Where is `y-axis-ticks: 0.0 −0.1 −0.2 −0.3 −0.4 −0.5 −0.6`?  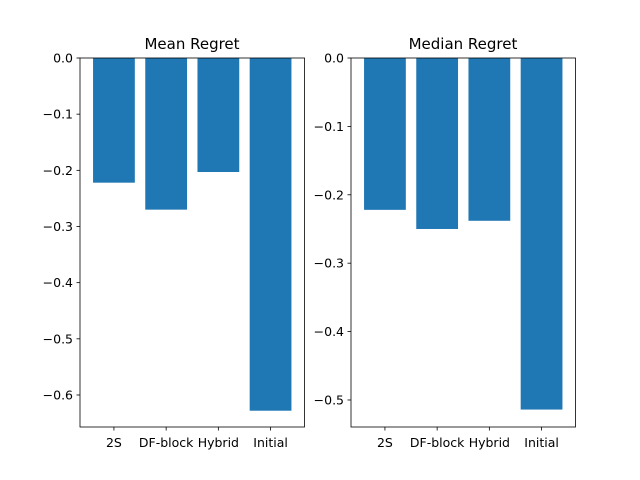 y-axis-ticks: 0.0 −0.1 −0.2 −0.3 −0.4 −0.5 −0.6 is located at coordinates (61, 226).